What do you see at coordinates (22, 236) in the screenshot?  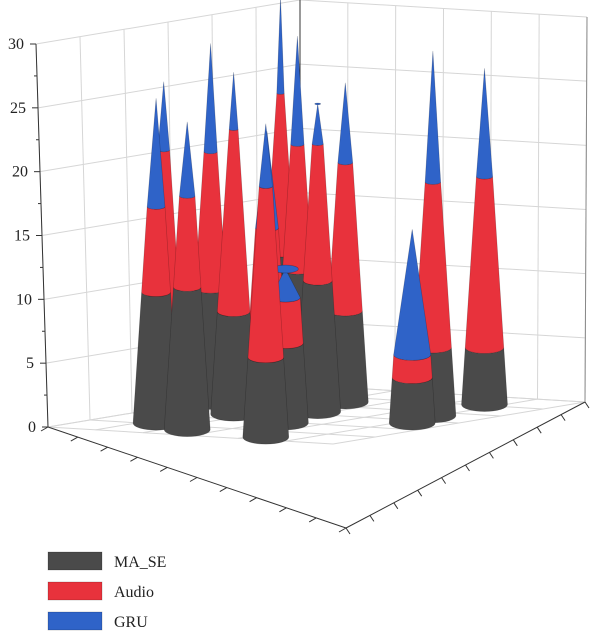 I see `z-tick-label: 15` at bounding box center [22, 236].